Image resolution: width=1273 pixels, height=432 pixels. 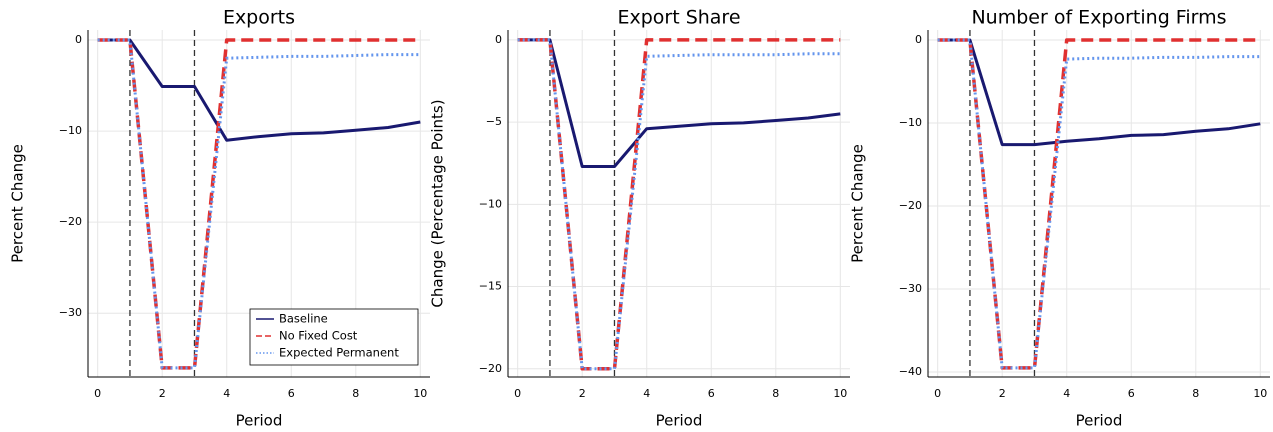 What do you see at coordinates (494, 121) in the screenshot?
I see `y-tick-label: −5` at bounding box center [494, 121].